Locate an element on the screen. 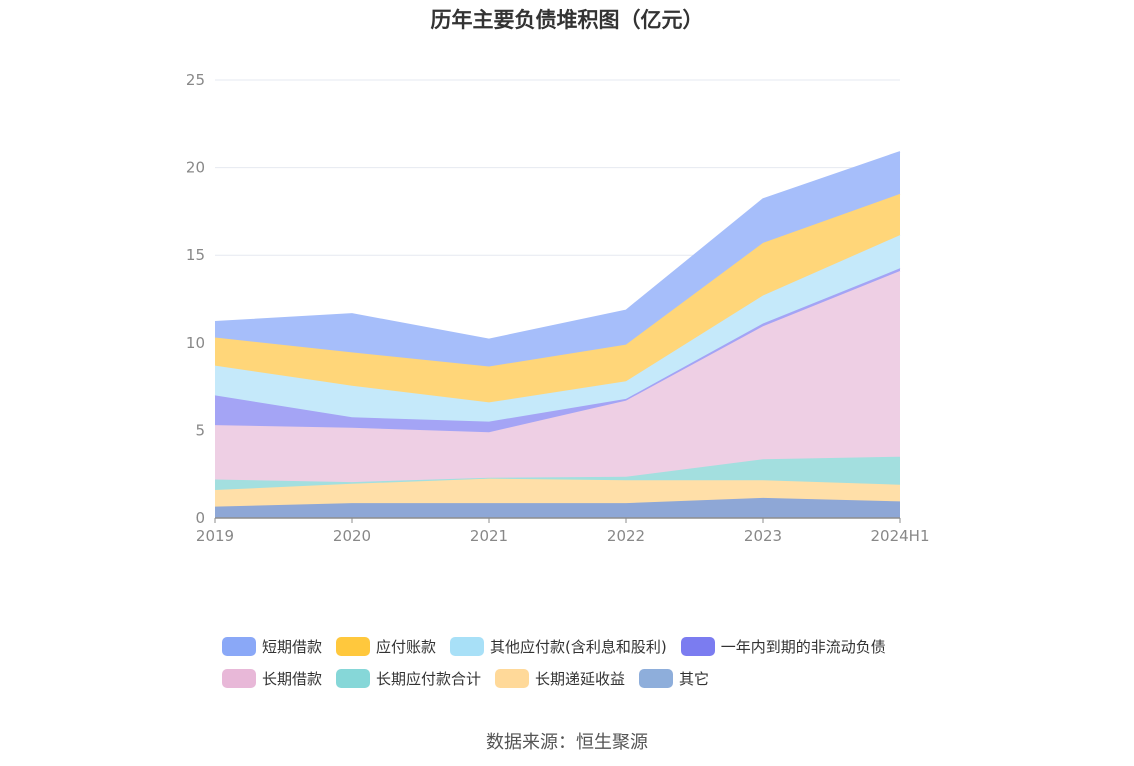 The image size is (1134, 766). chart-title: 历年主要负债堆积图（亿元） is located at coordinates (567, 20).